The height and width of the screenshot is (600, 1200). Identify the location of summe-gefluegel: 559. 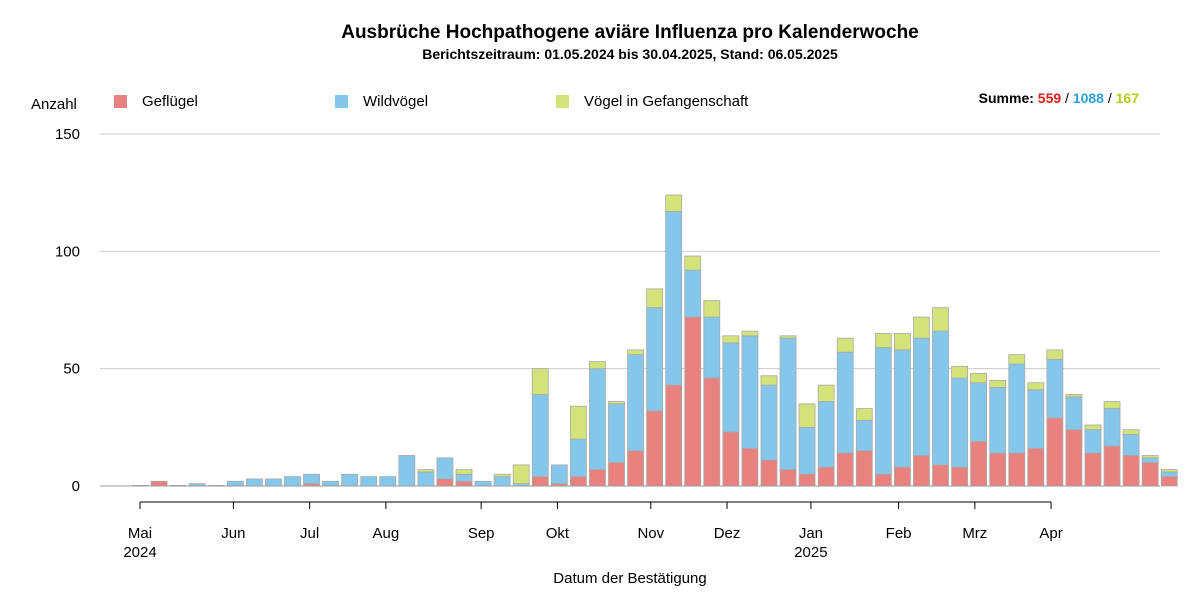
(1049, 98).